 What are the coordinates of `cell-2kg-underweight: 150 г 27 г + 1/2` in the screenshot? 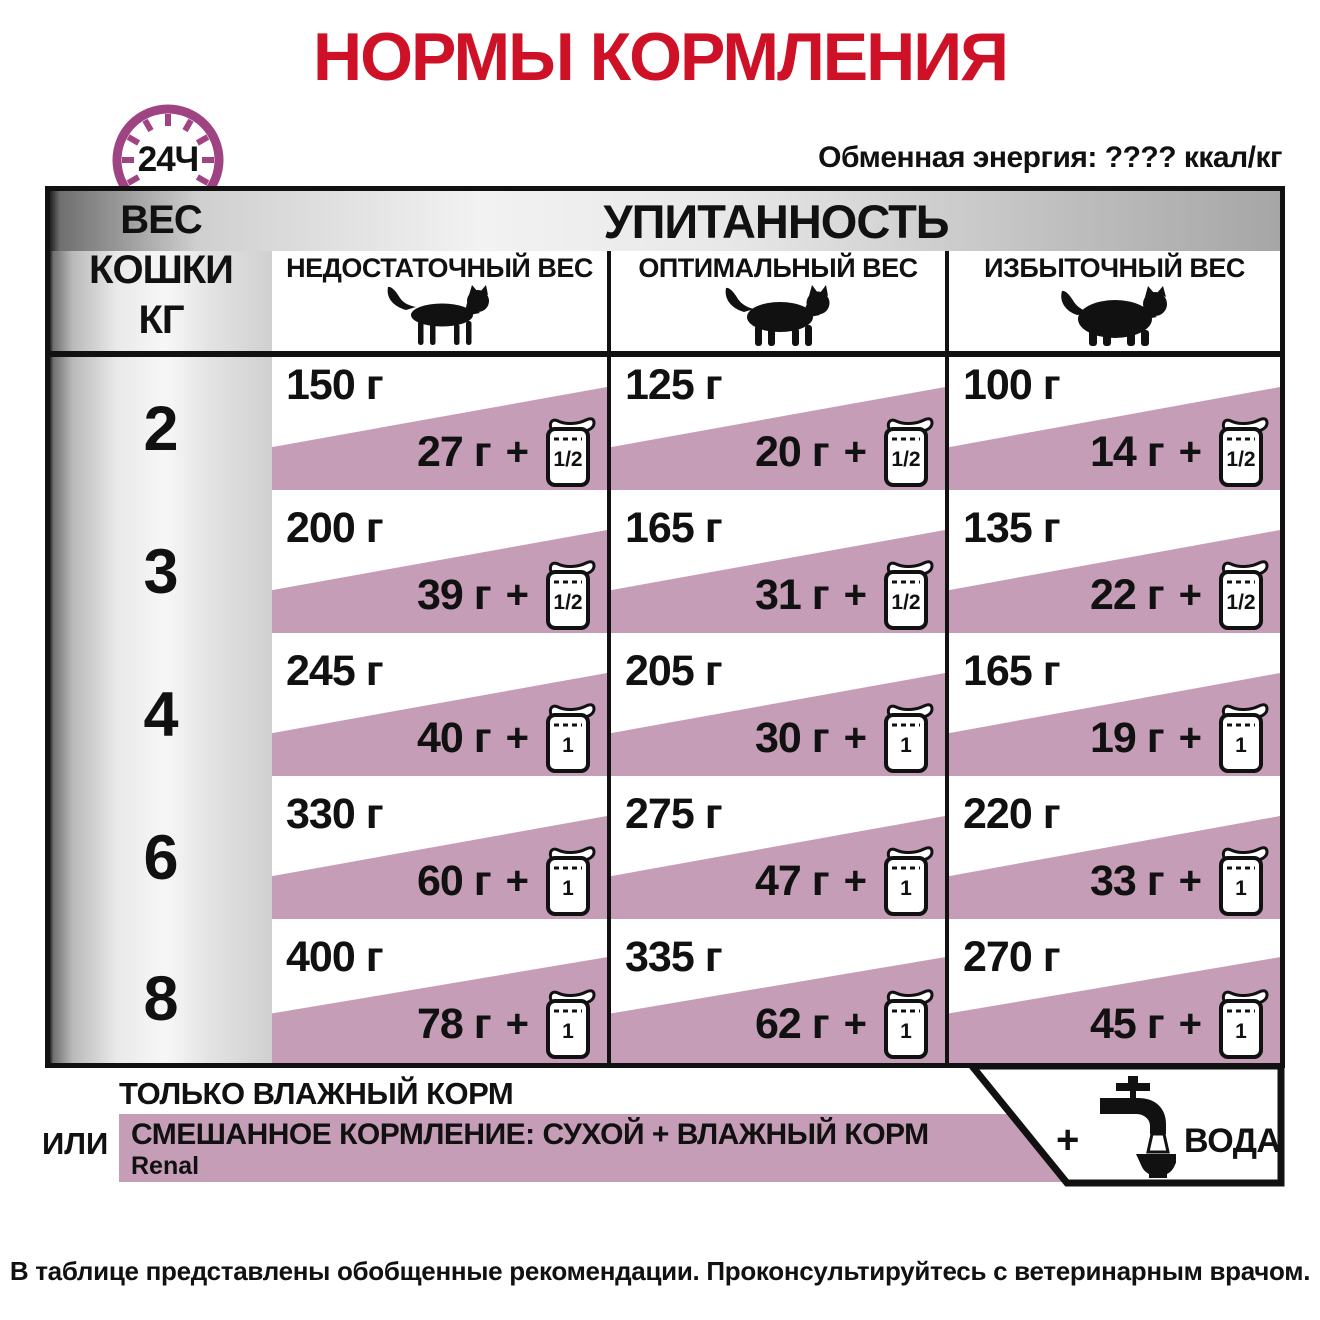 It's located at (439, 428).